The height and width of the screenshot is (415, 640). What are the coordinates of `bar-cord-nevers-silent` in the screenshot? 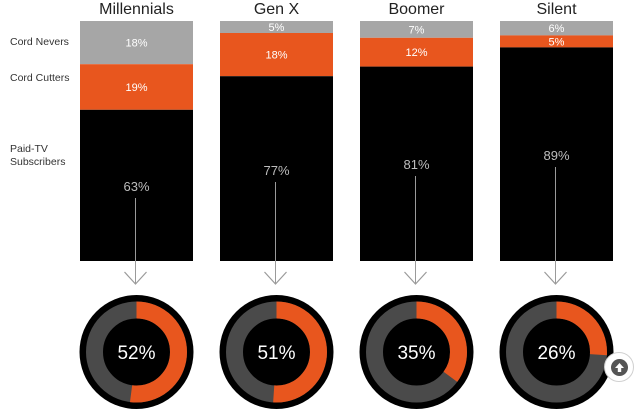 It's located at (556, 28).